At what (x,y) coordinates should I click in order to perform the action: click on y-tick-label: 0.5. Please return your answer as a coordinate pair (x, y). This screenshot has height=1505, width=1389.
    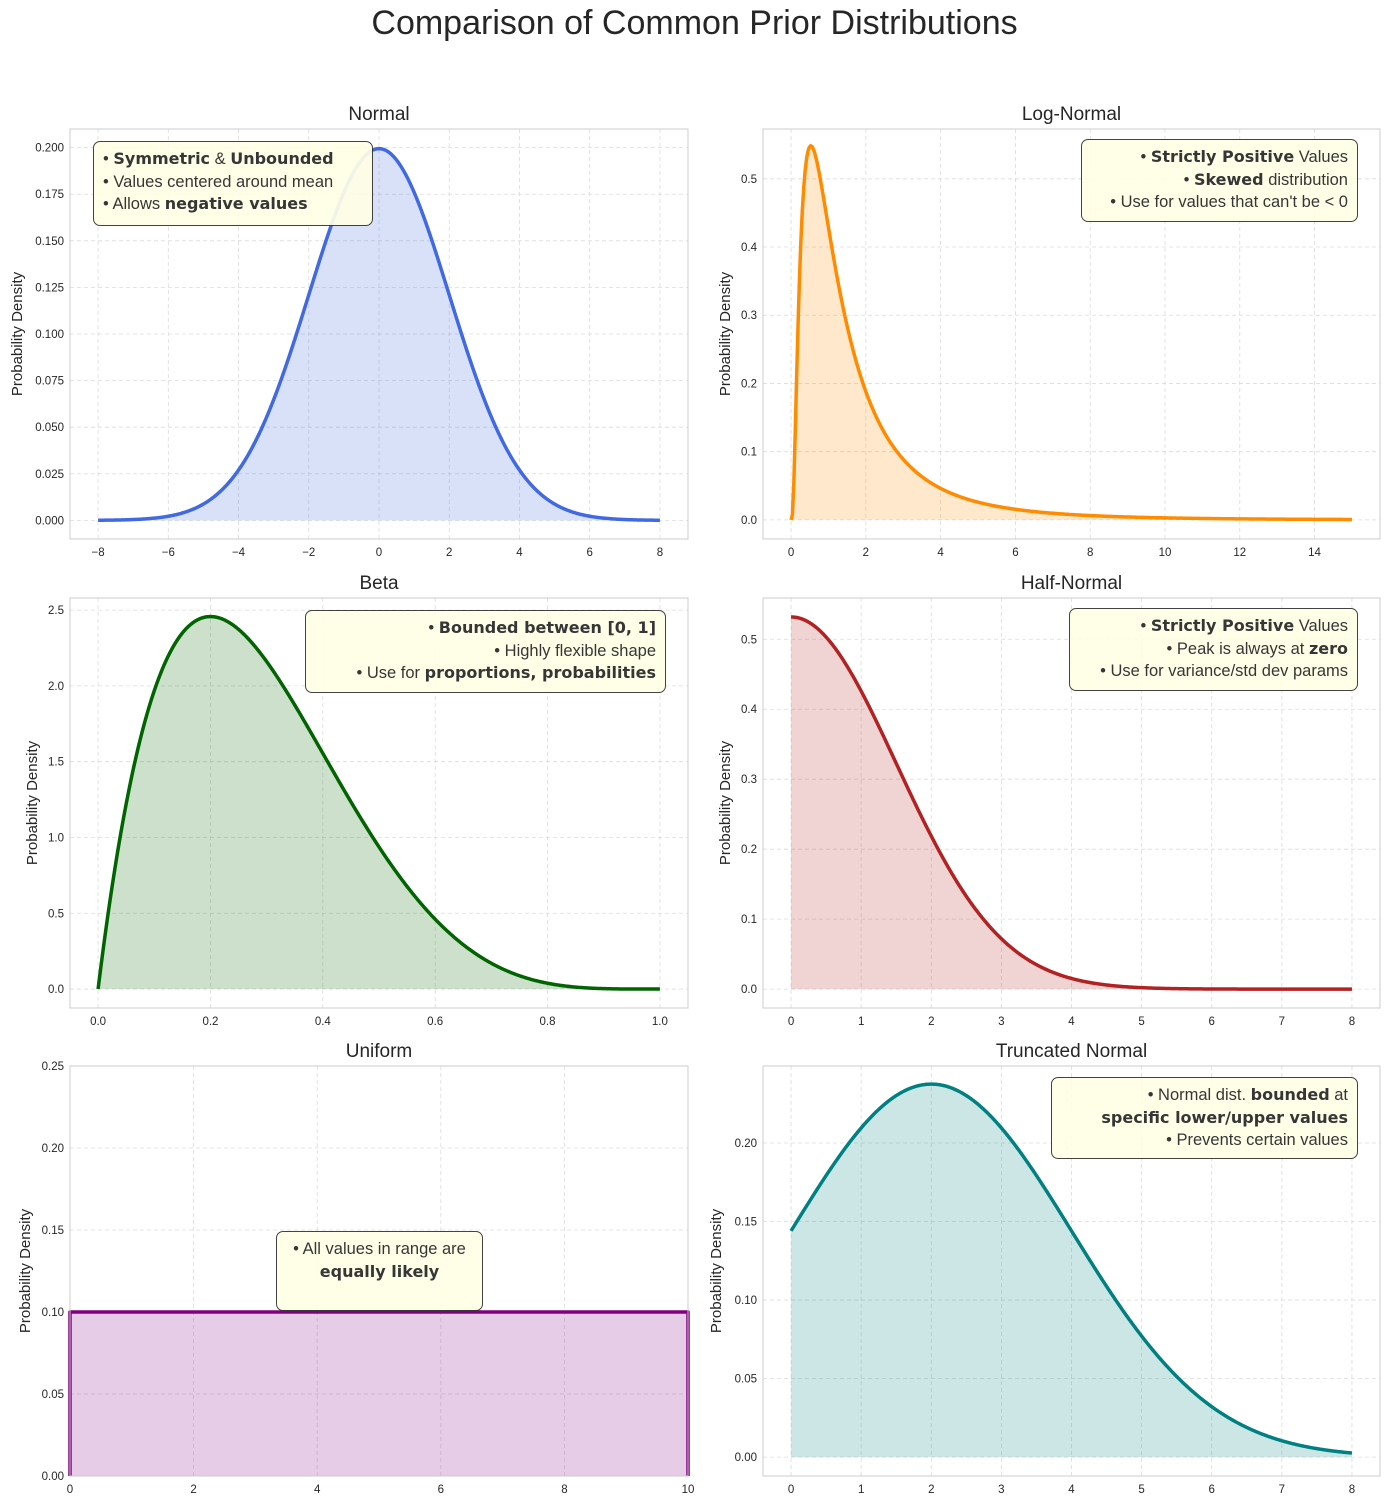
    Looking at the image, I should click on (749, 640).